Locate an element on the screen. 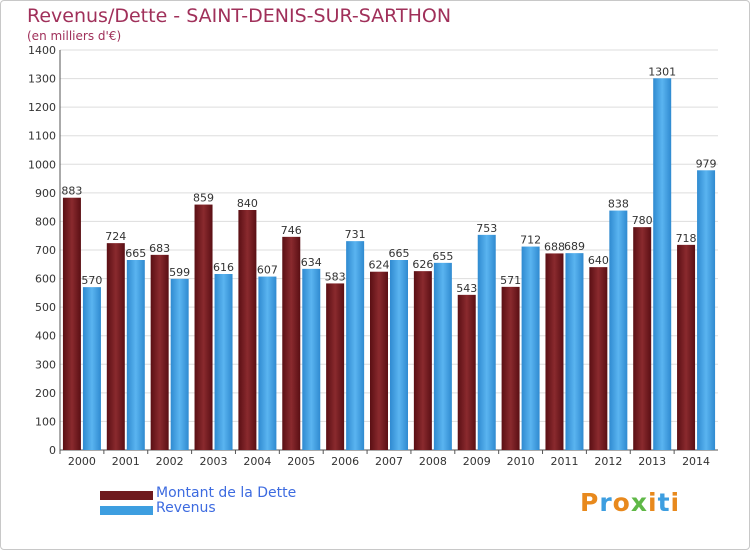 Image resolution: width=750 pixels, height=550 pixels. x-tick-label: 2011 is located at coordinates (564, 461).